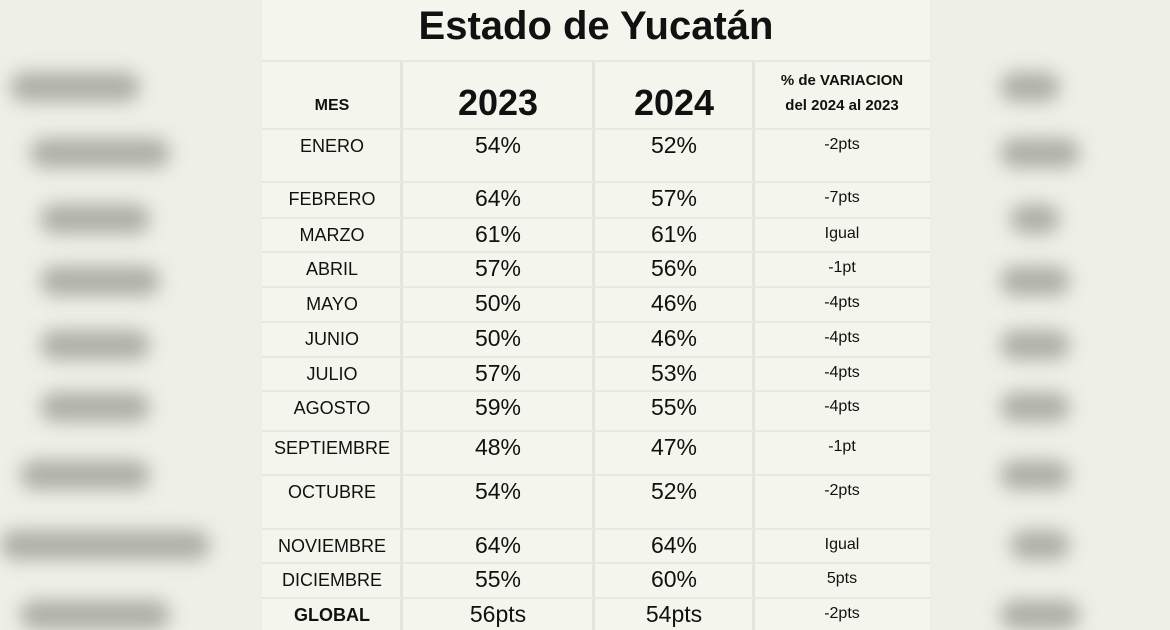 The width and height of the screenshot is (1170, 630). Describe the element at coordinates (332, 546) in the screenshot. I see `cell-mes: NOVIEMBRE` at that location.